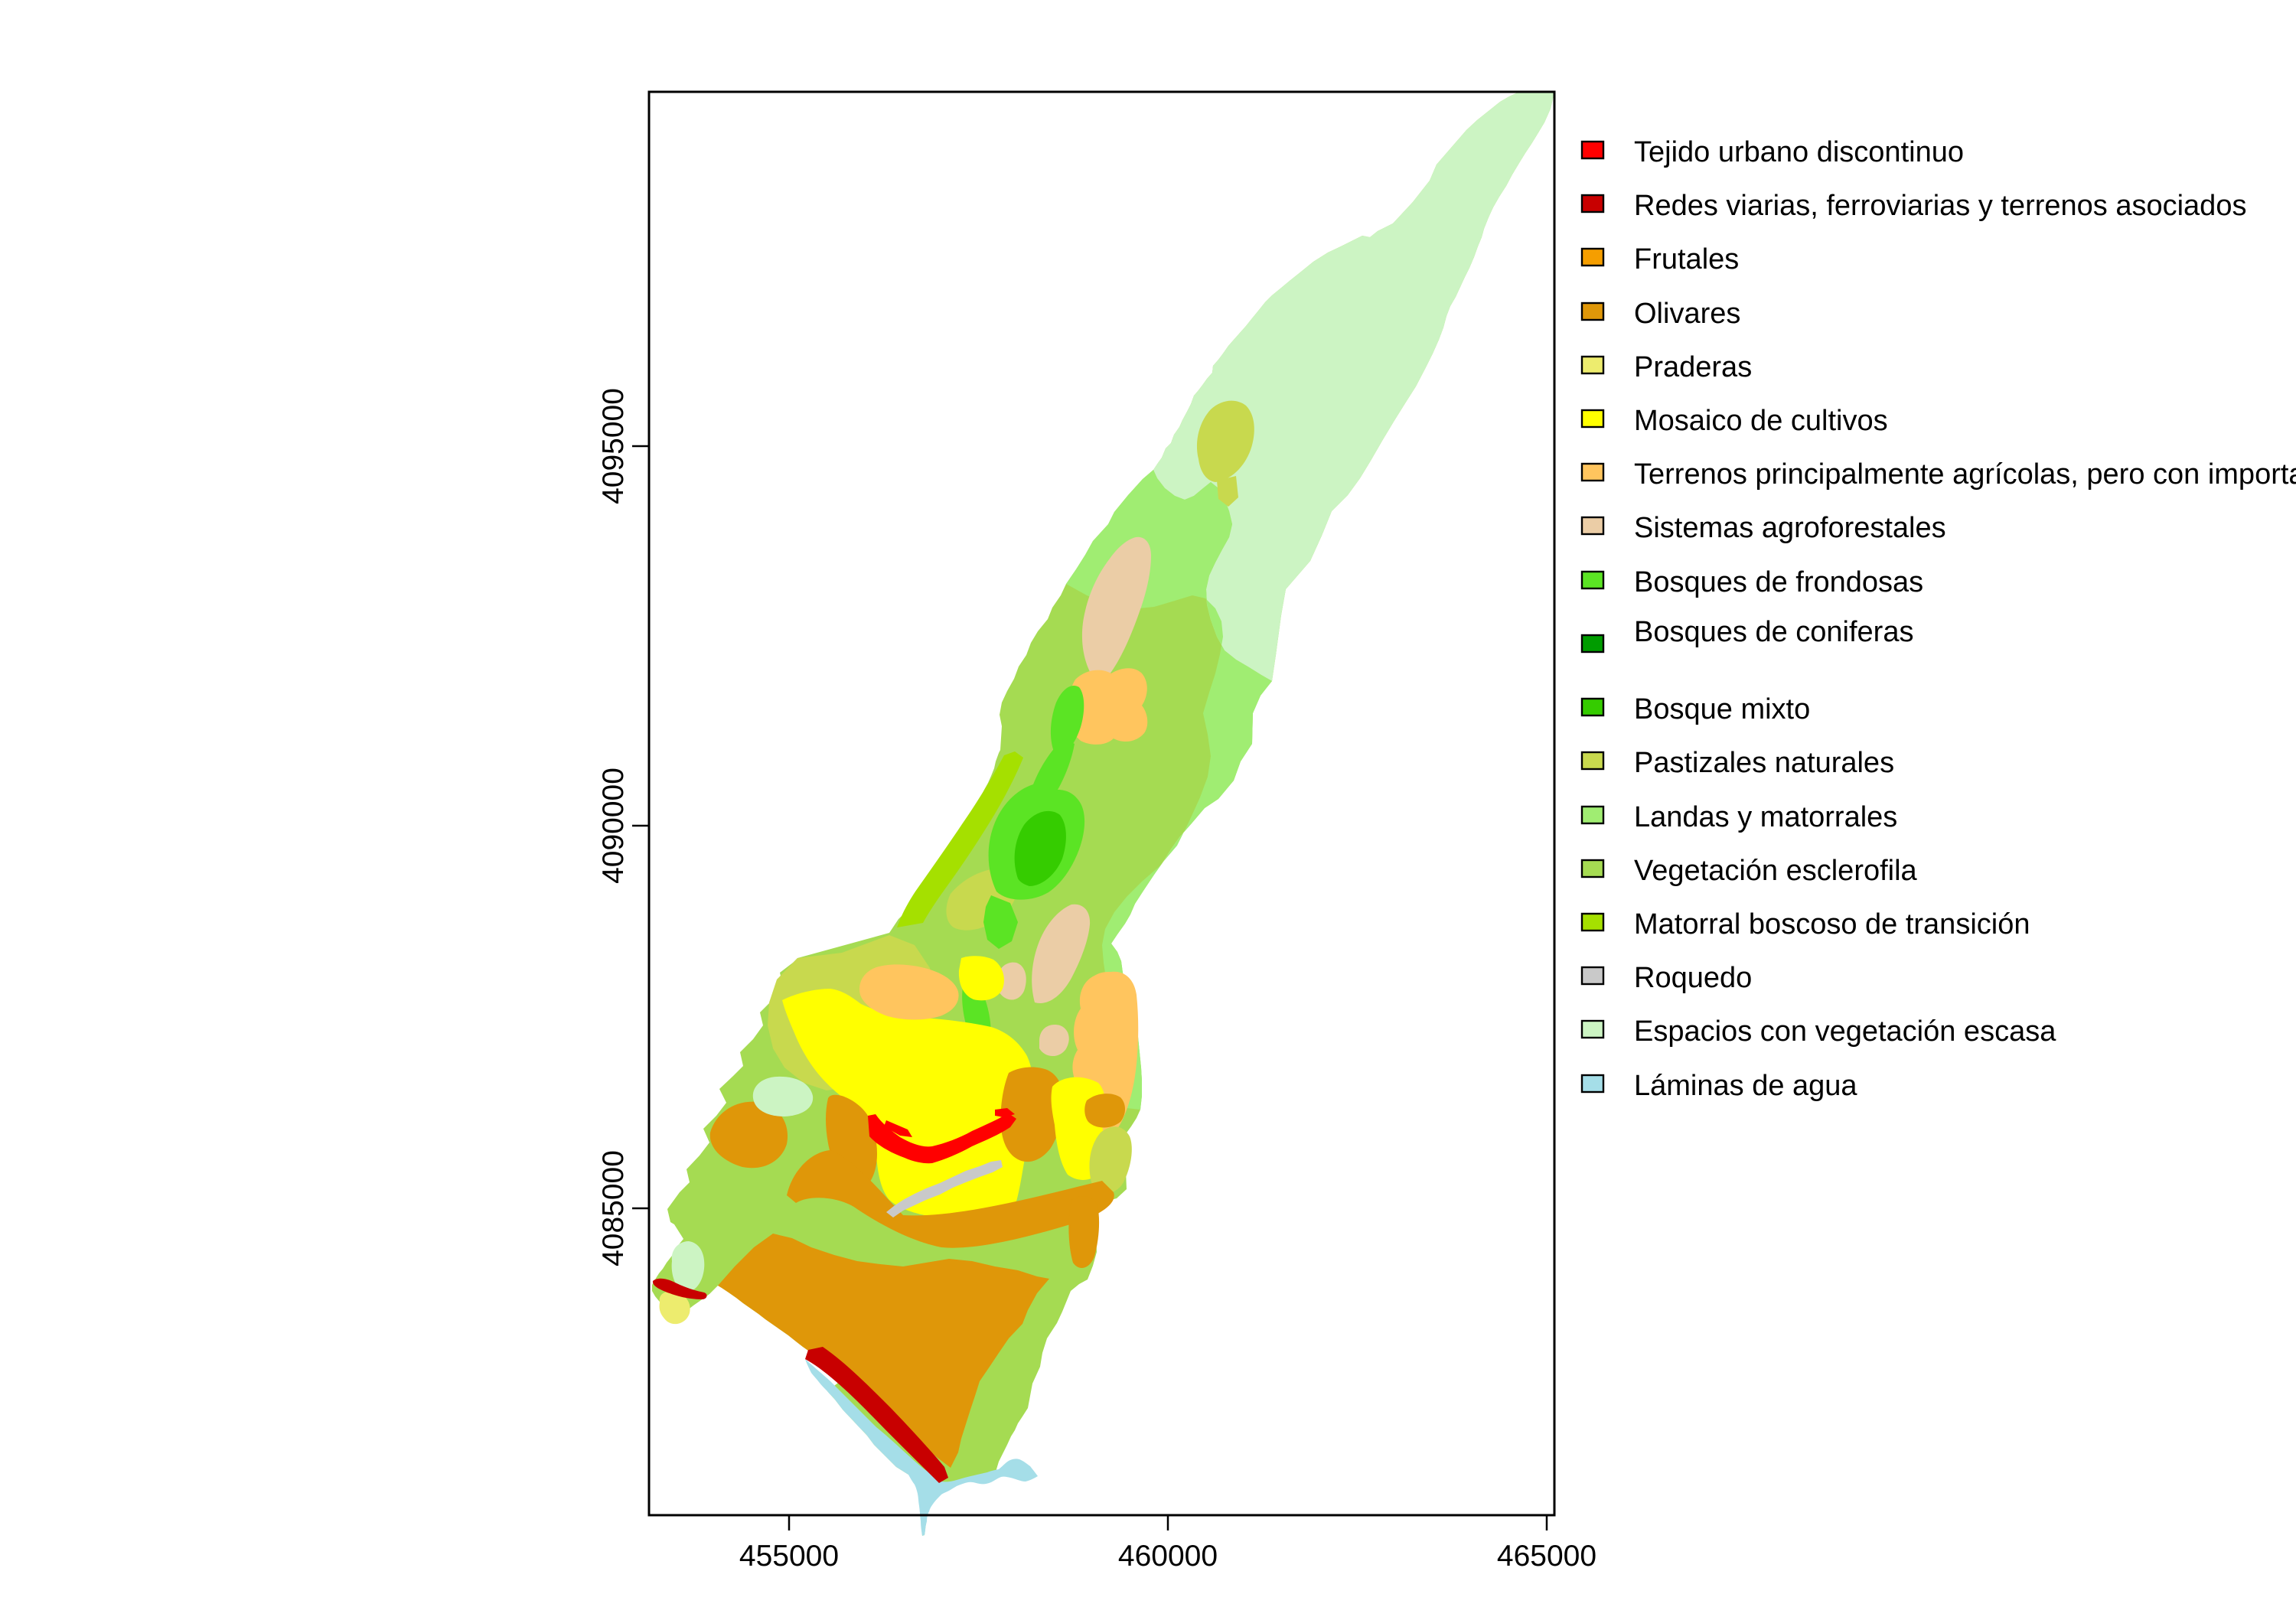  I want to click on svg-text: Espacios con vegetación escasa, so click(1845, 1031).